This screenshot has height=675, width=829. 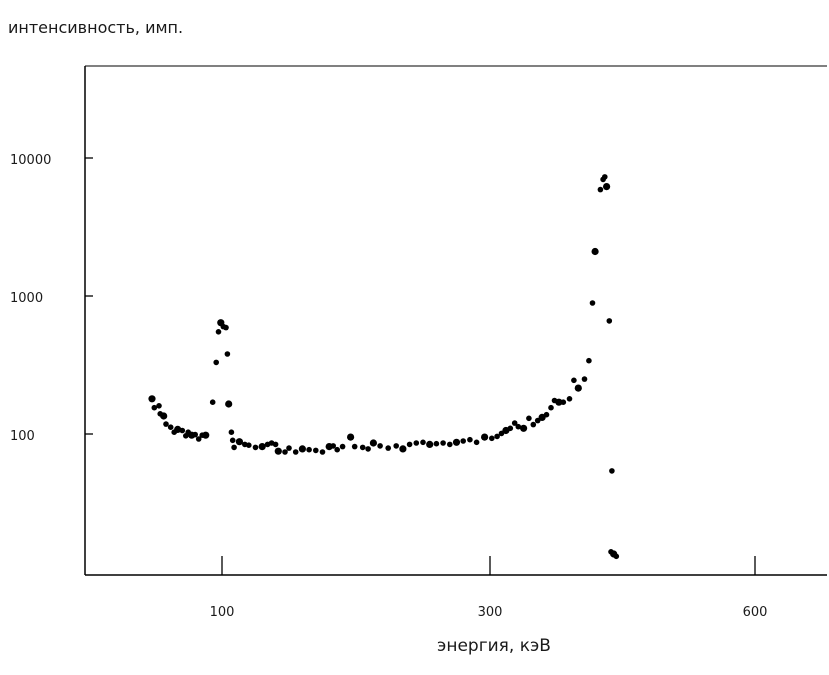 I want to click on x-tick-label: 600, so click(x=755, y=612).